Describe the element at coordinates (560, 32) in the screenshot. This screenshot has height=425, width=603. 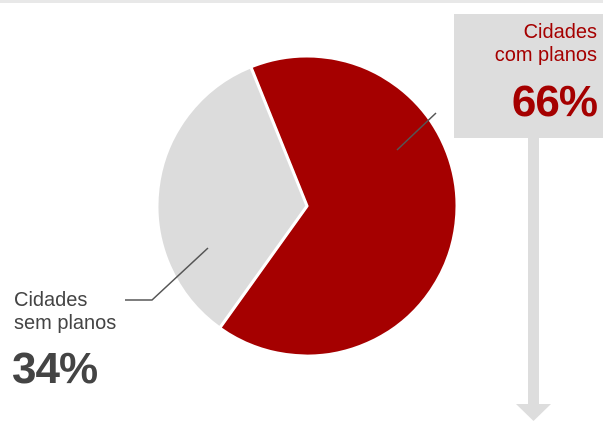
I see `slice-com-planos-label-line1: Cidades` at that location.